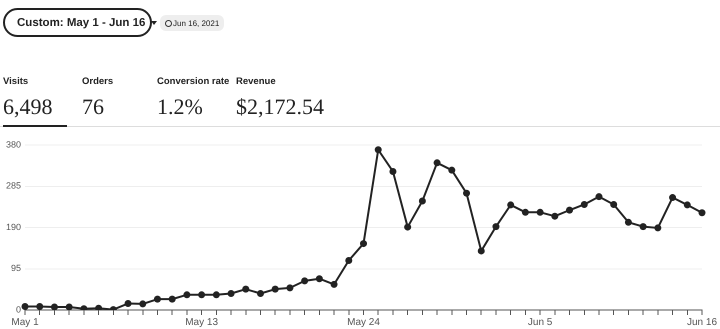  I want to click on x-tick-label: Jun 5, so click(540, 322).